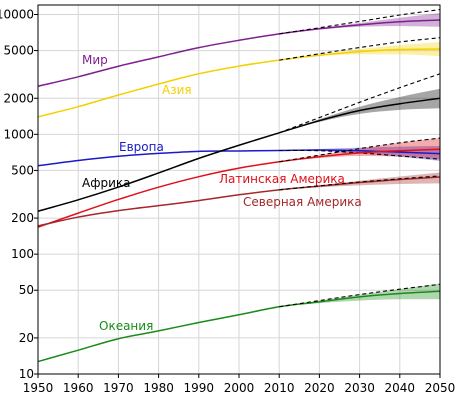 This screenshot has width=458, height=405. Describe the element at coordinates (22, 170) in the screenshot. I see `y-tick-label-500: 500` at that location.